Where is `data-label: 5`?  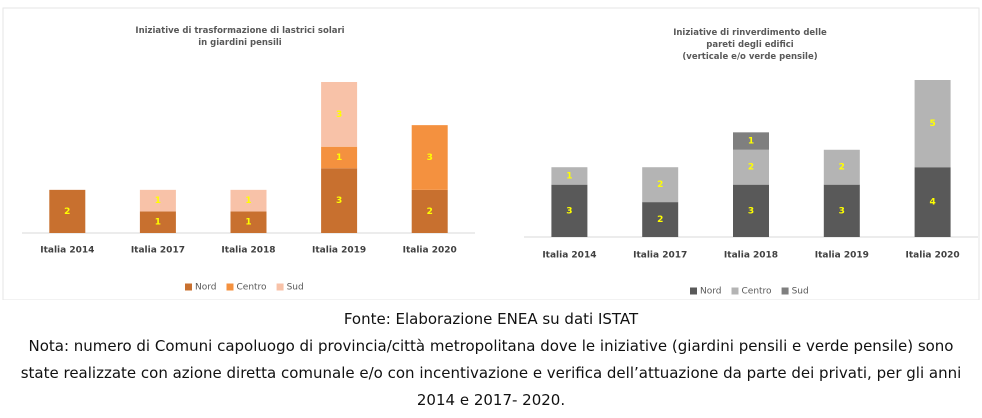
data-label: 5 is located at coordinates (932, 124).